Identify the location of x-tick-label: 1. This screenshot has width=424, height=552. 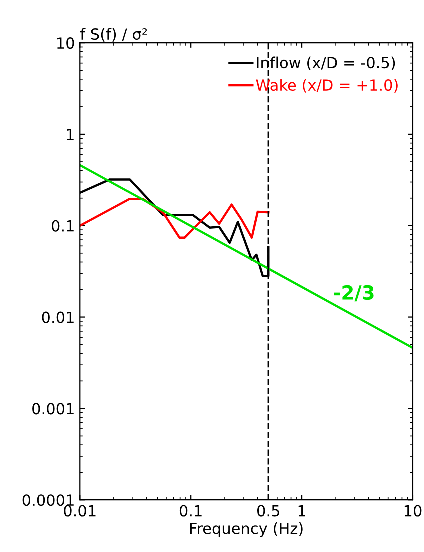
(302, 511).